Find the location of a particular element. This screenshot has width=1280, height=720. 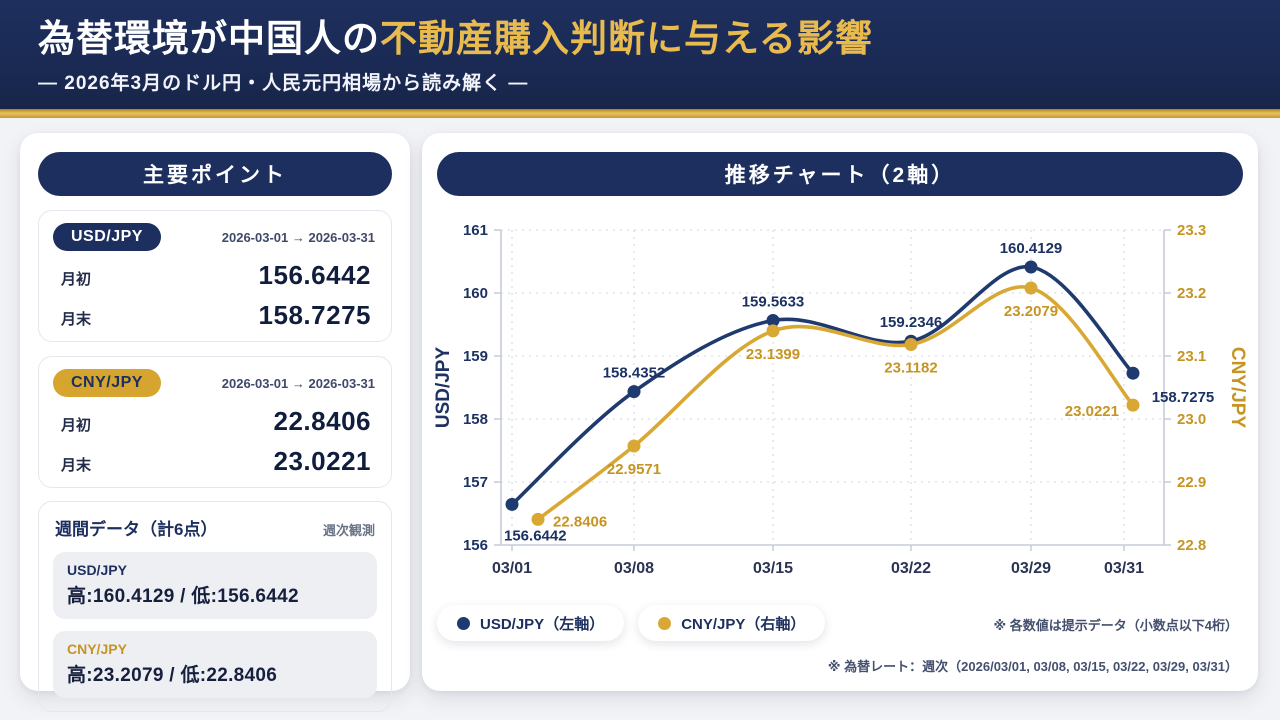

data-point-label: 159.2346 is located at coordinates (911, 322).